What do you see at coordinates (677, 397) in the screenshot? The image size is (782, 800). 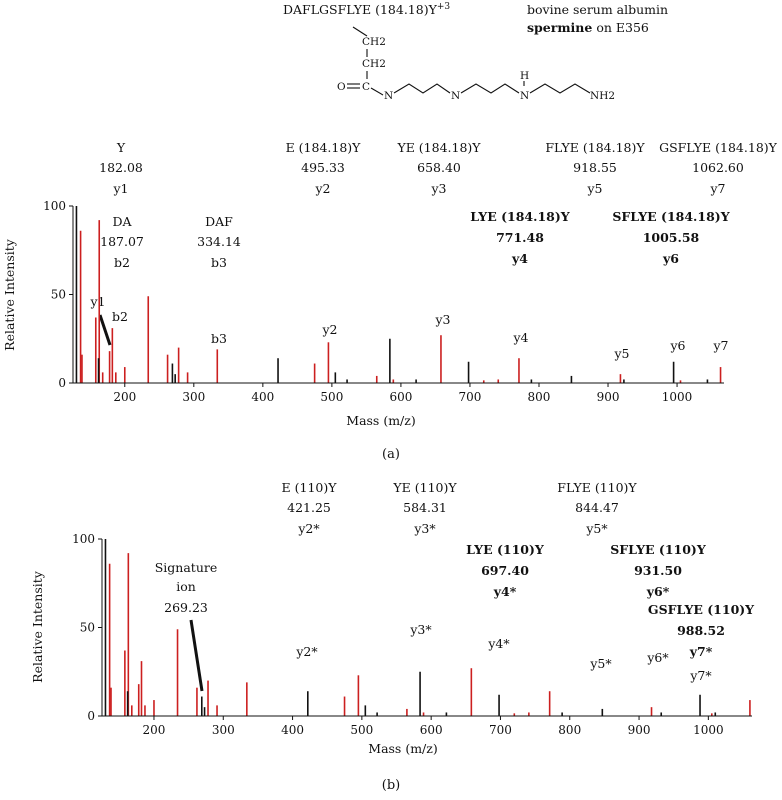 I see `panel-a-xtick-label-1000: 1000` at bounding box center [677, 397].